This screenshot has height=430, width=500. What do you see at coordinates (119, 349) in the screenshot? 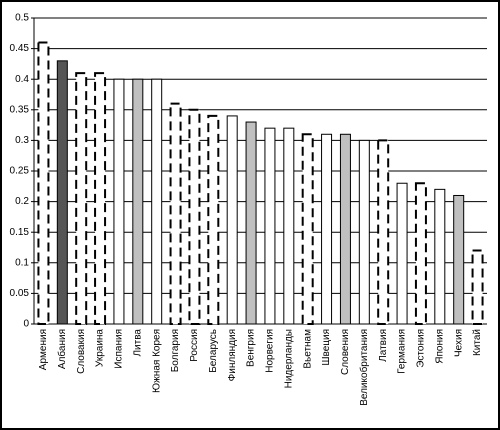
I see `x-tick-label: Испания` at bounding box center [119, 349].